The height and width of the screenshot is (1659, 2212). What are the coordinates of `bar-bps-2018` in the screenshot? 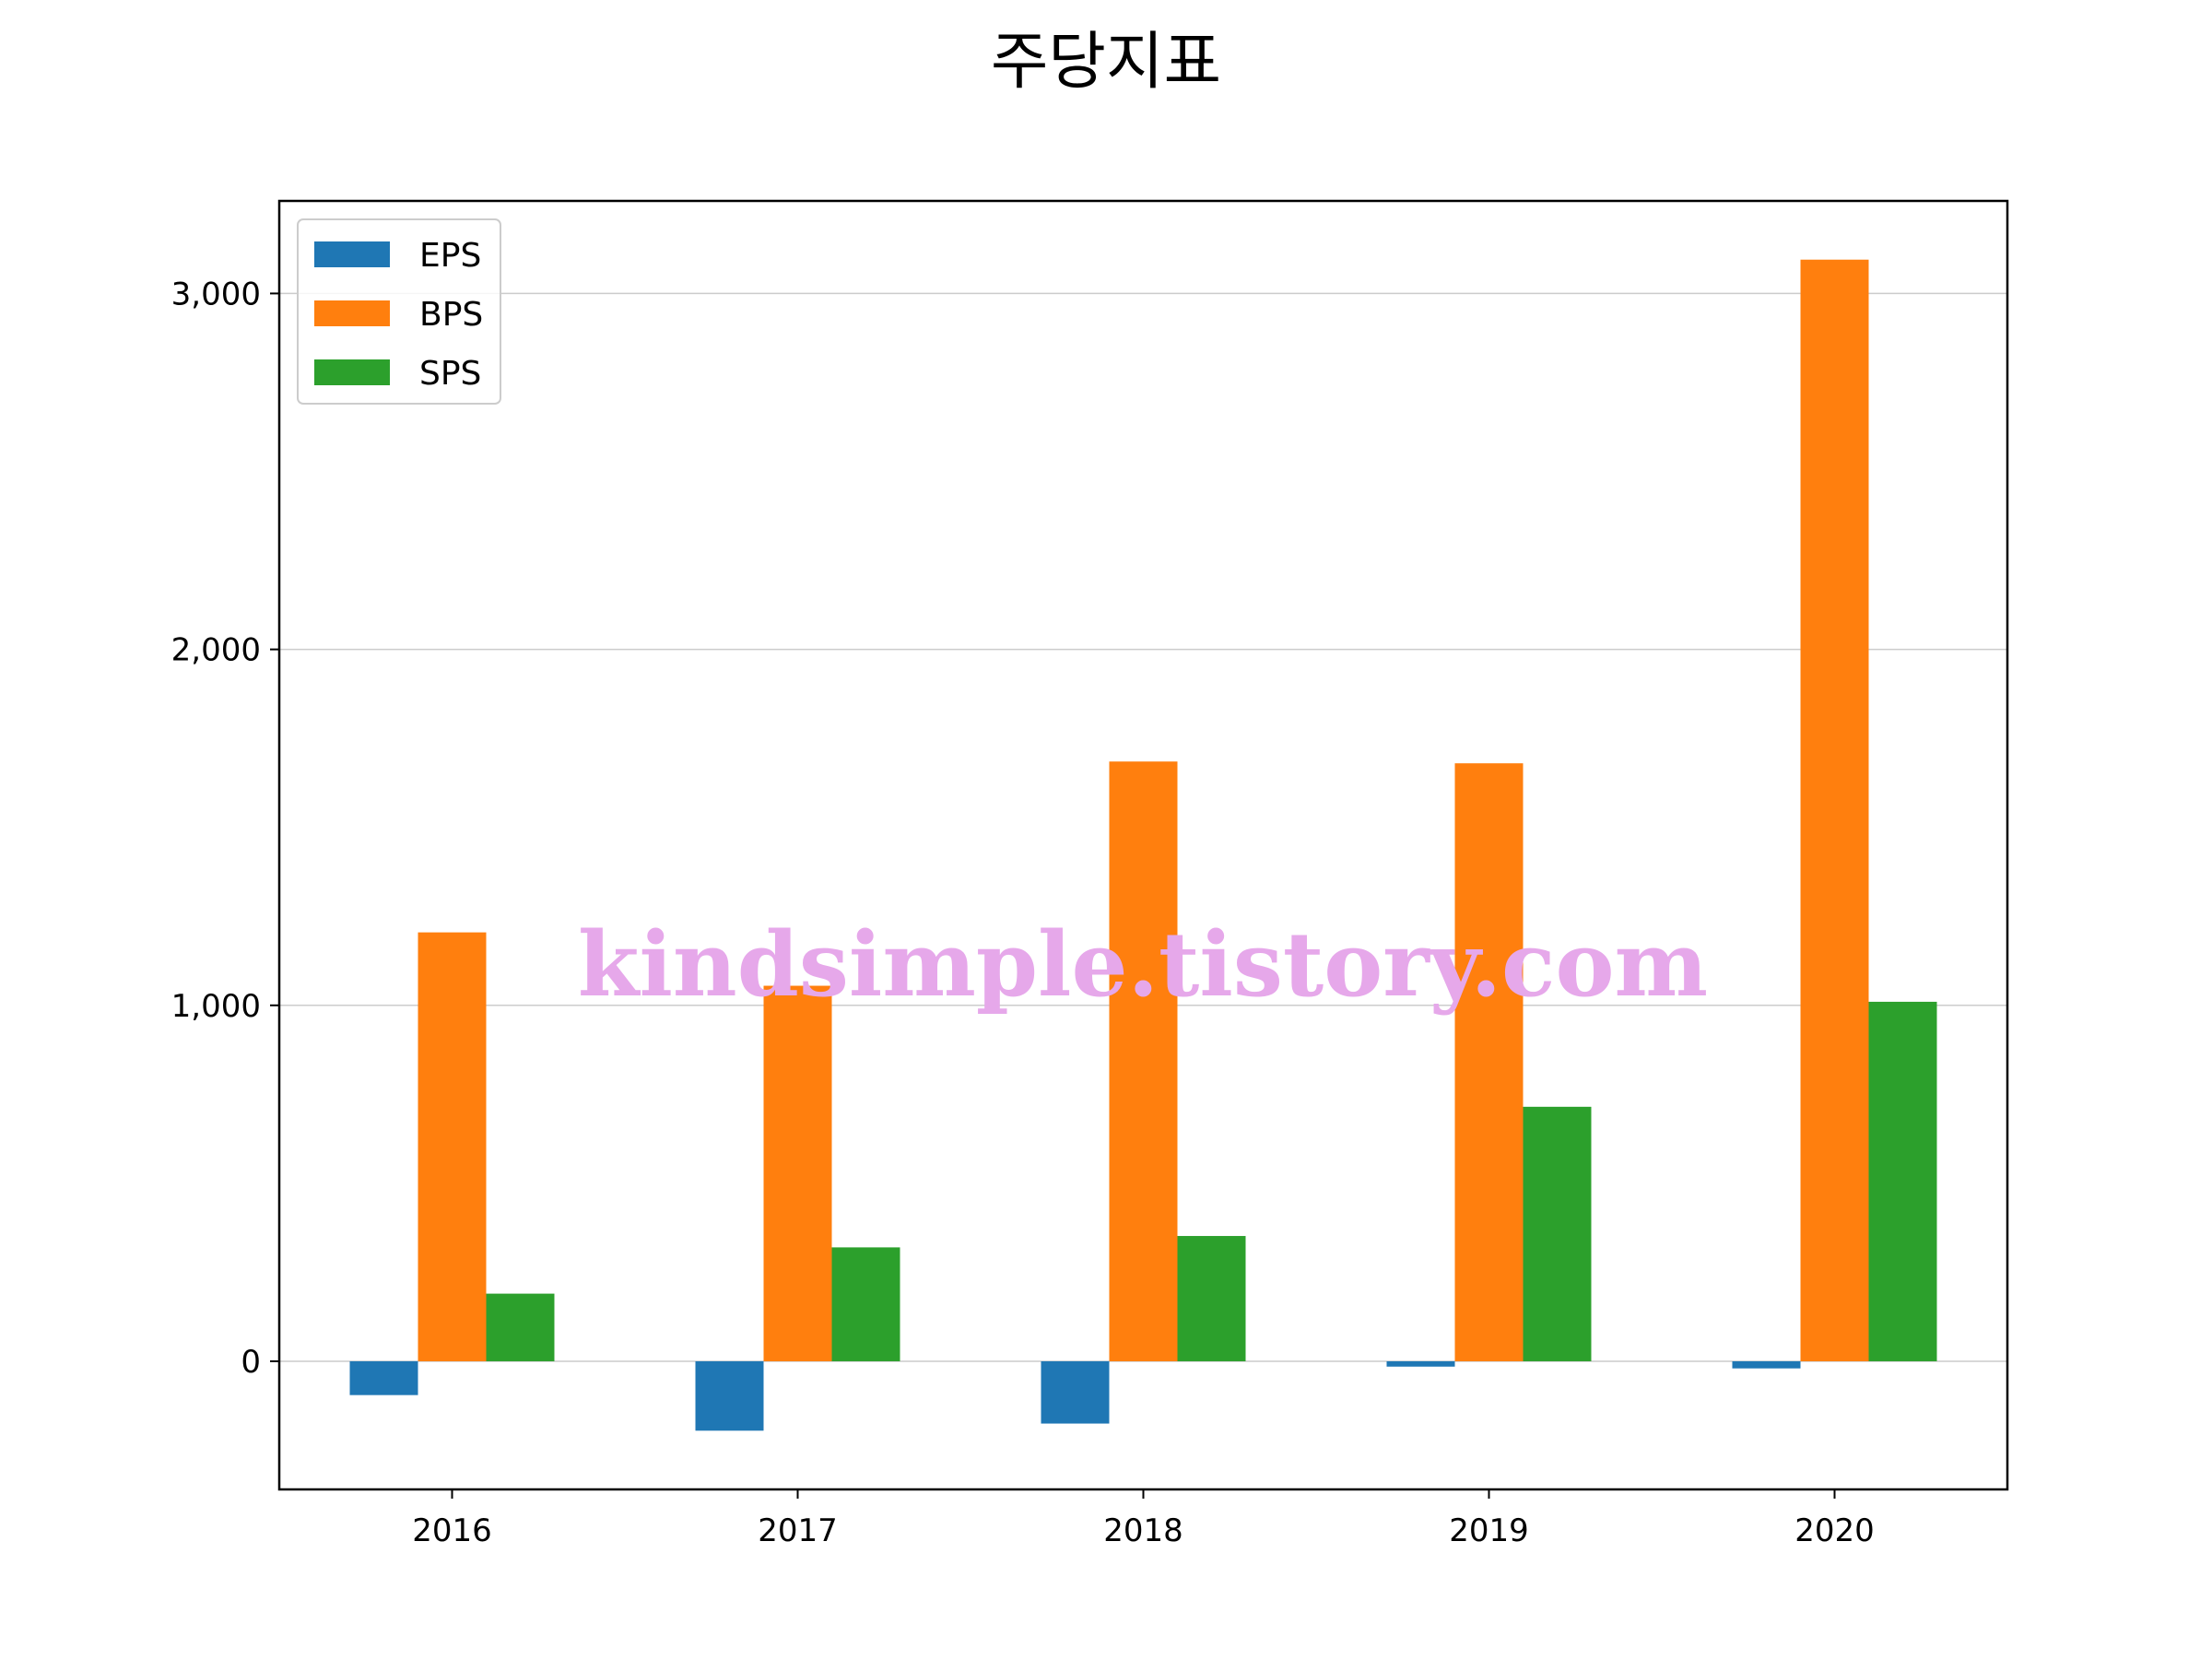 It's located at (1143, 1061).